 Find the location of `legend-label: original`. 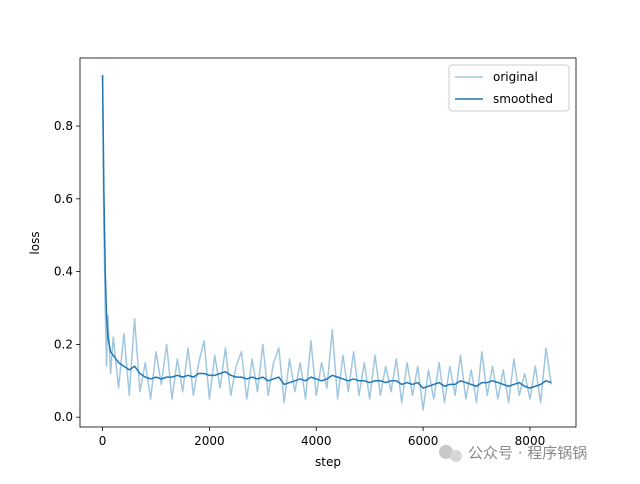

legend-label: original is located at coordinates (515, 77).